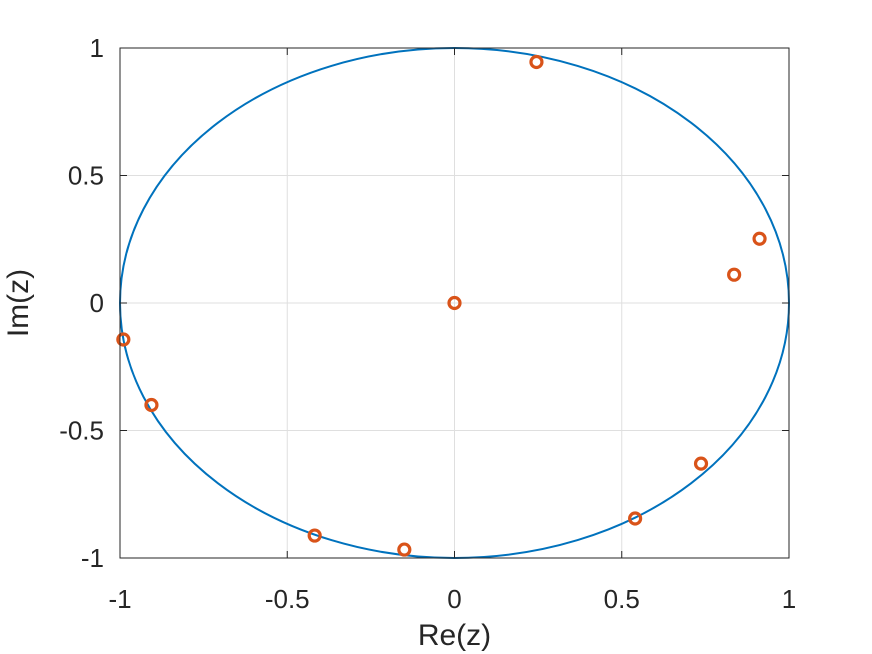 The height and width of the screenshot is (654, 872). Describe the element at coordinates (81, 431) in the screenshot. I see `y-tick-label: -0.5` at that location.